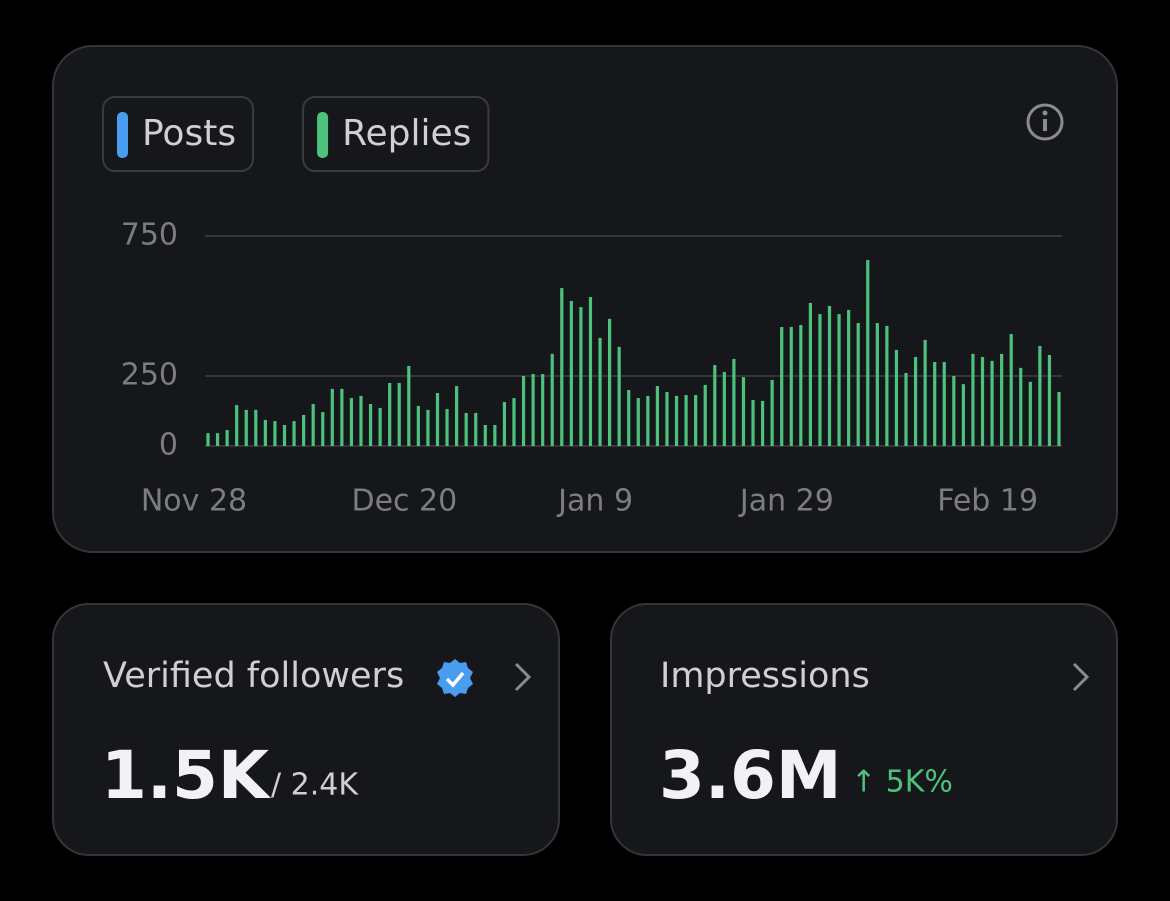 The height and width of the screenshot is (901, 1170). Describe the element at coordinates (149, 375) in the screenshot. I see `y-tick-label: 250` at that location.